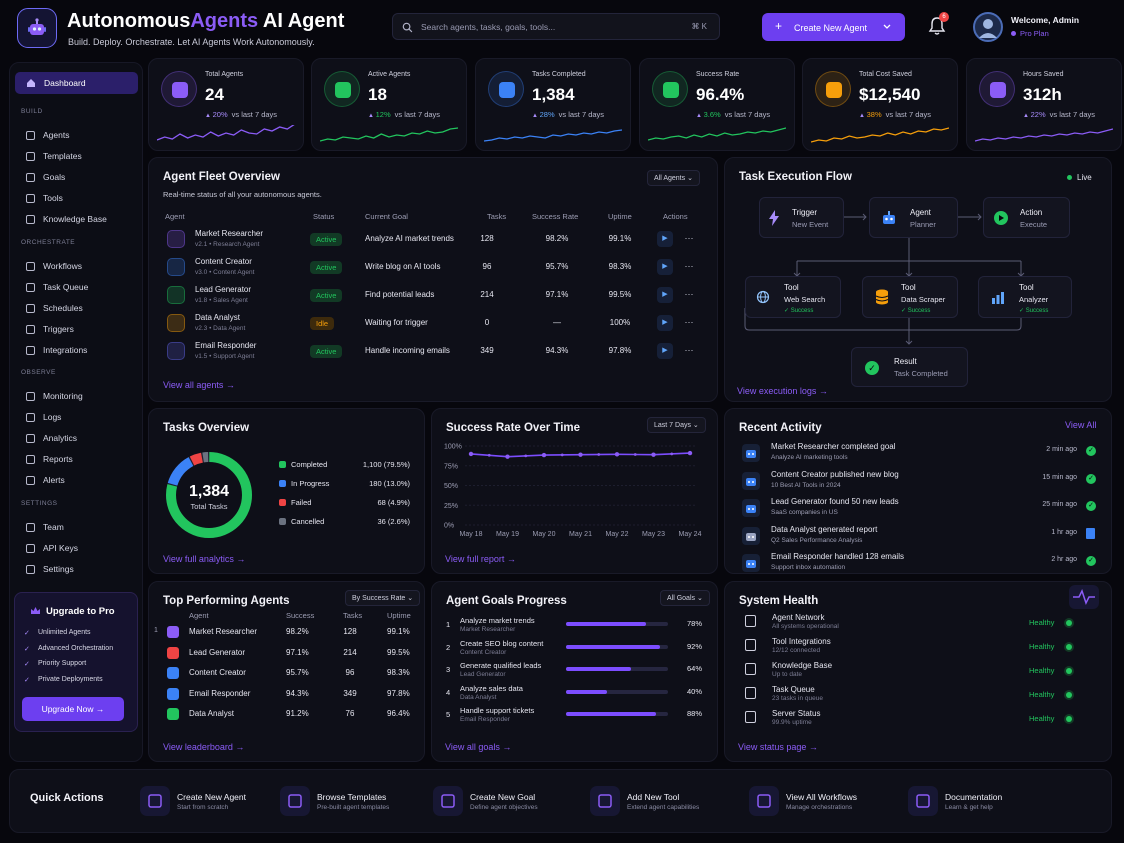  Describe the element at coordinates (913, 217) in the screenshot. I see `flow-node-agent: Agent Planner` at that location.